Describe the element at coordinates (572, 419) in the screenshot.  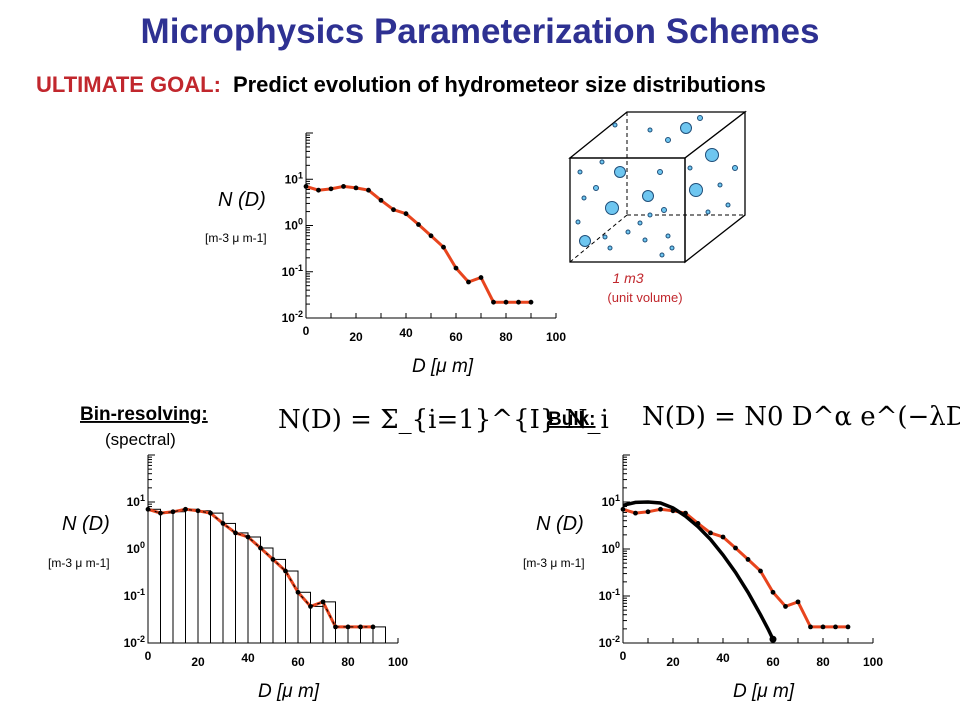
I see `bulk-title: Bulk:` at that location.